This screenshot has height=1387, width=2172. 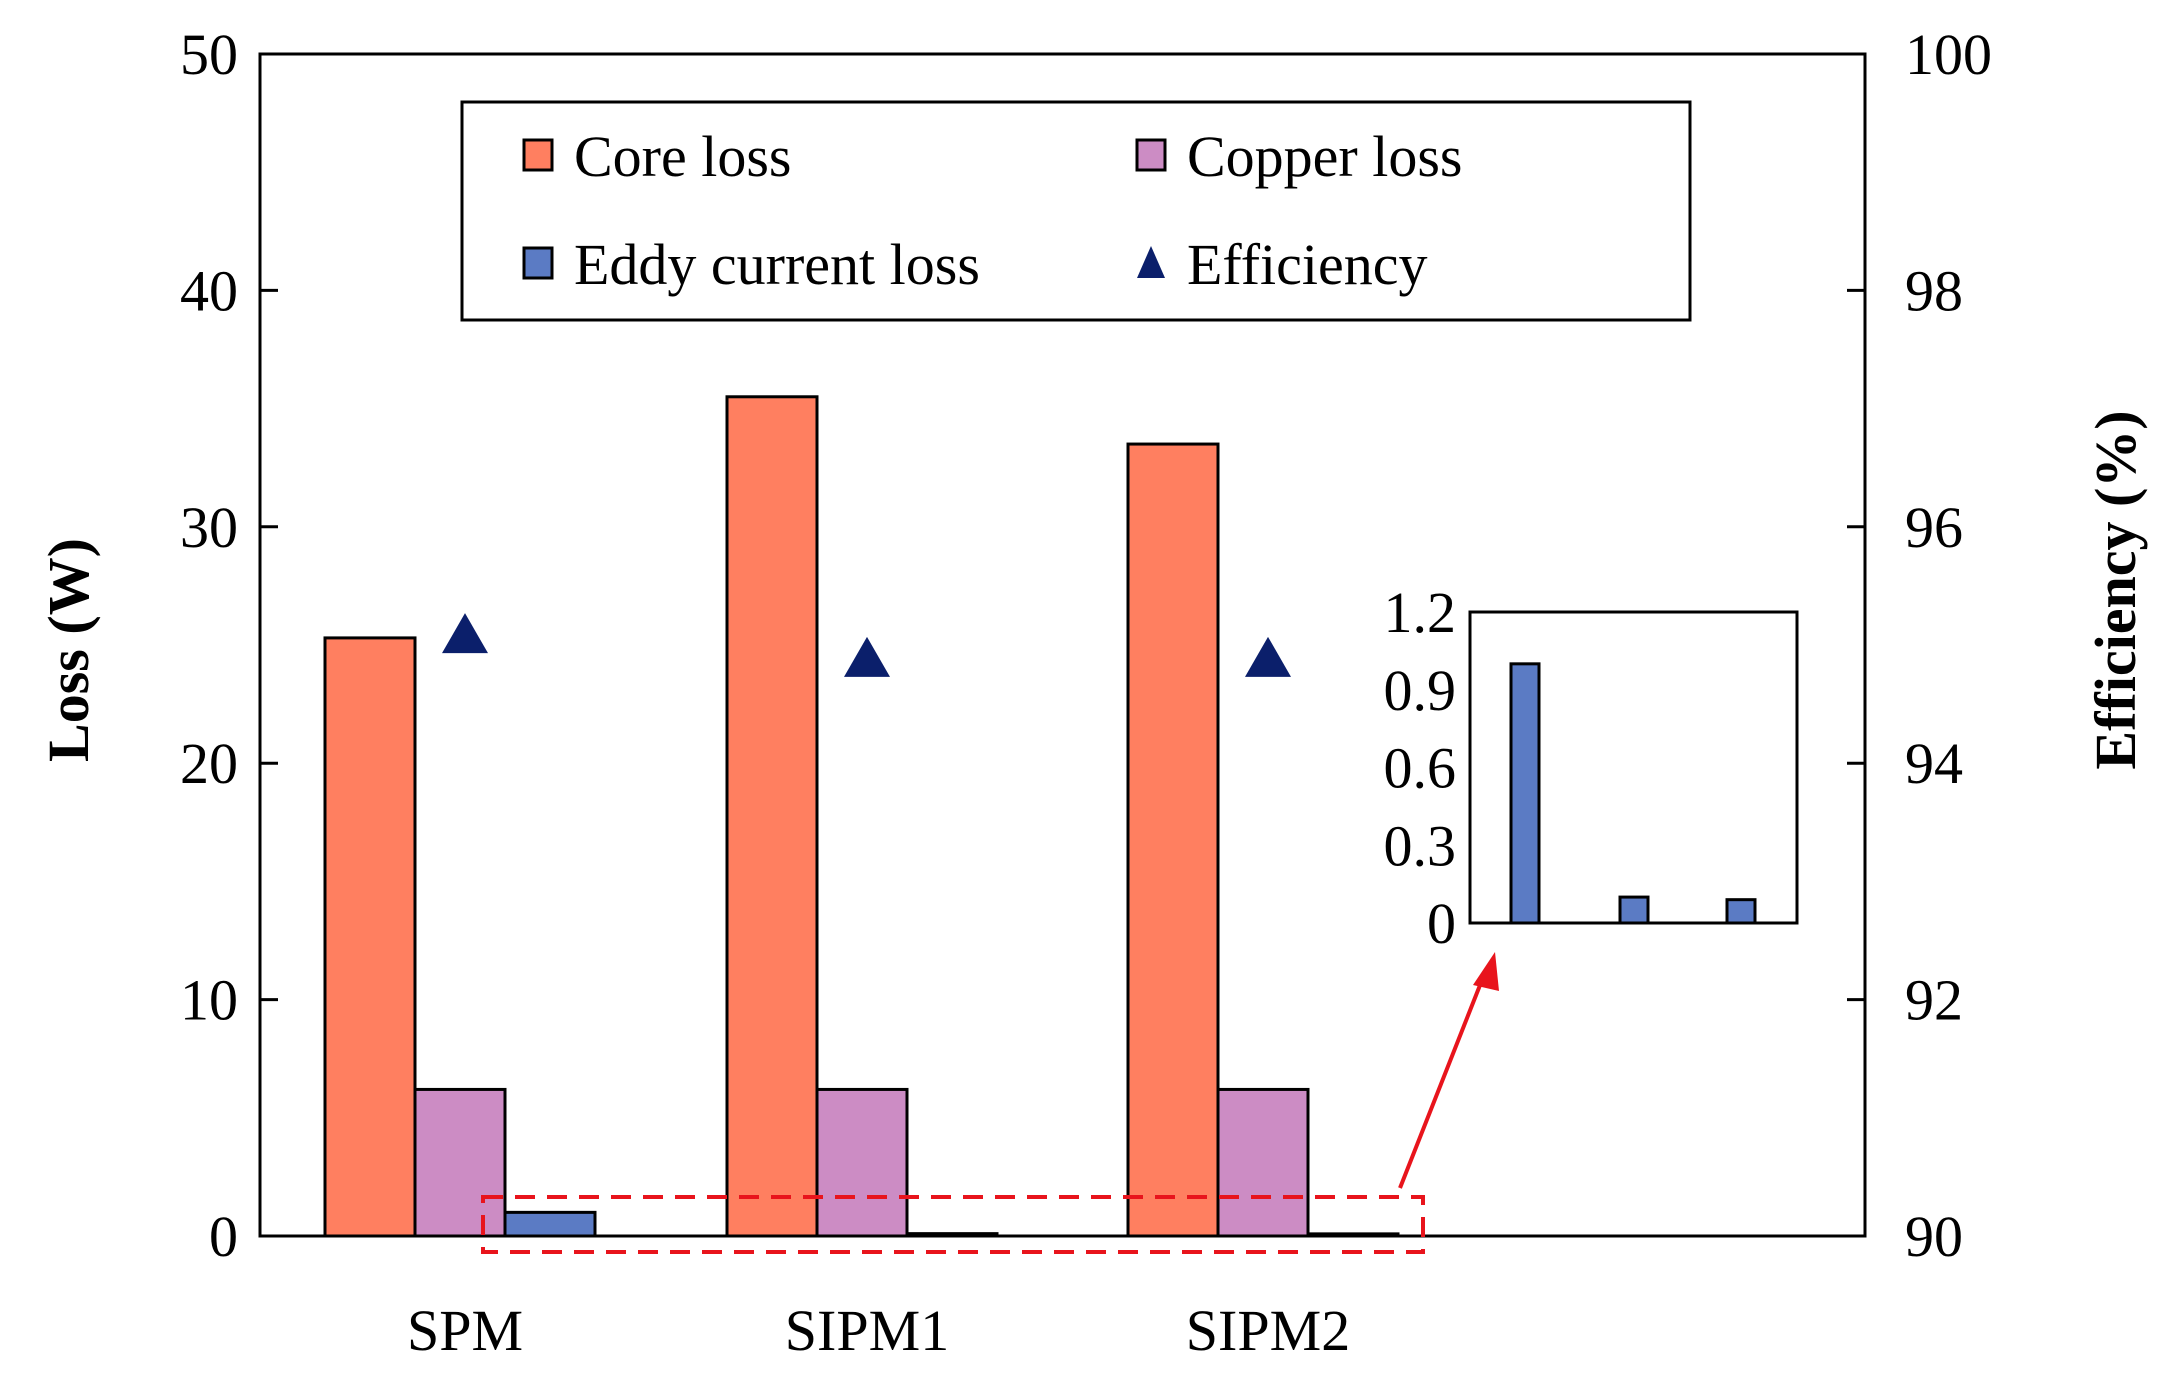 What do you see at coordinates (2115, 589) in the screenshot?
I see `right-axis-title: Efficiency (%)` at bounding box center [2115, 589].